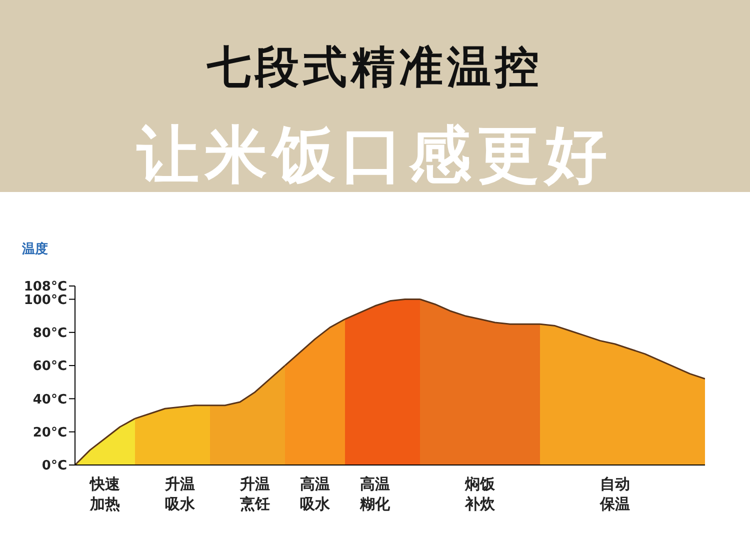  I want to click on x-tick-label: 升温烹饪, so click(254, 494).